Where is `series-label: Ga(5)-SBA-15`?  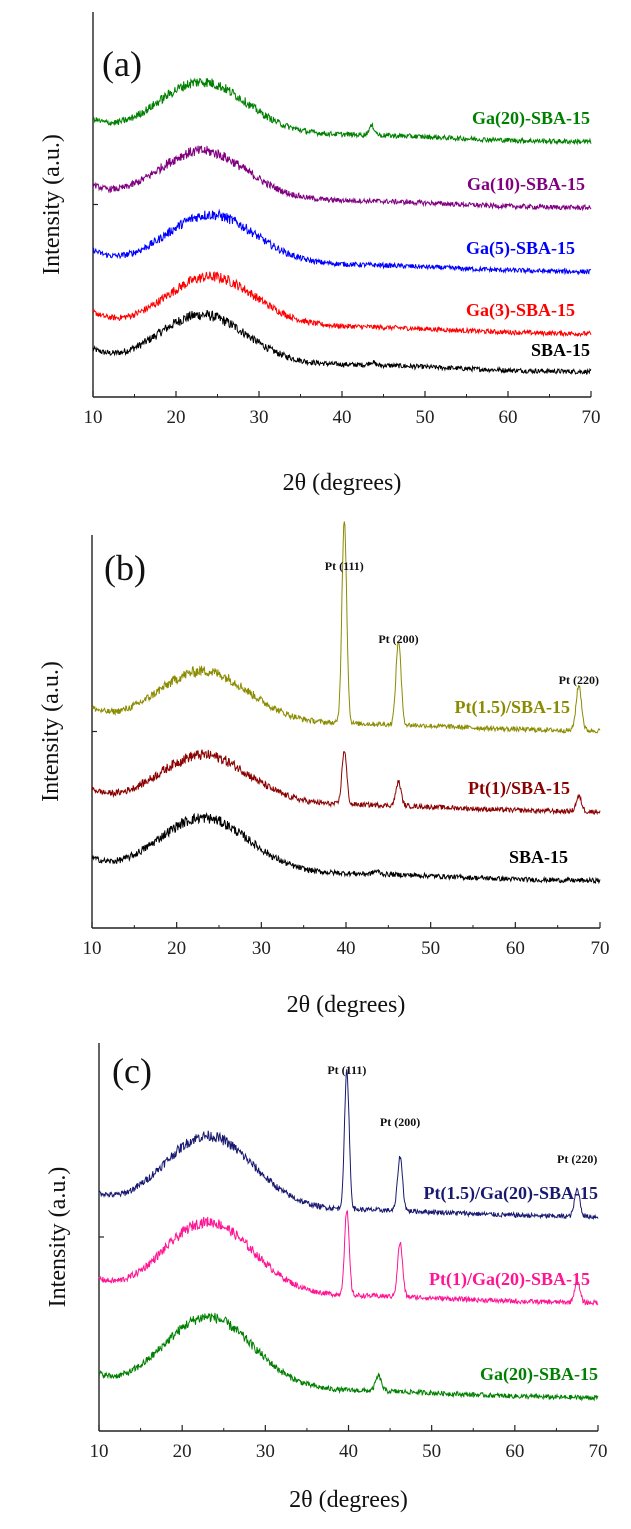
series-label: Ga(5)-SBA-15 is located at coordinates (520, 248).